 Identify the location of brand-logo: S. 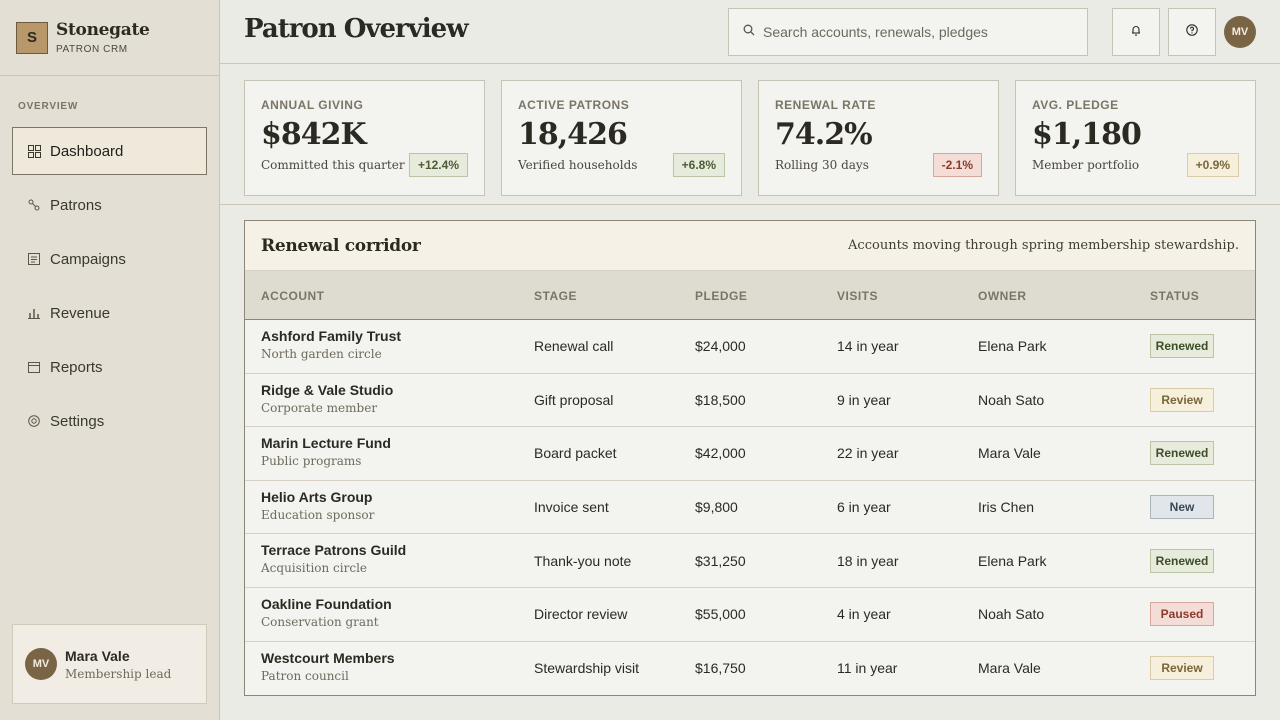
(32, 37).